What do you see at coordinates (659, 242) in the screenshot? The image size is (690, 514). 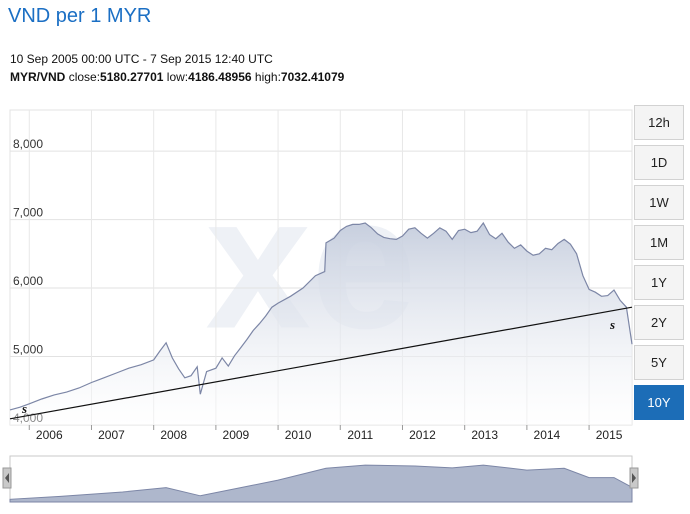 I see `range-button-1m: 1M` at bounding box center [659, 242].